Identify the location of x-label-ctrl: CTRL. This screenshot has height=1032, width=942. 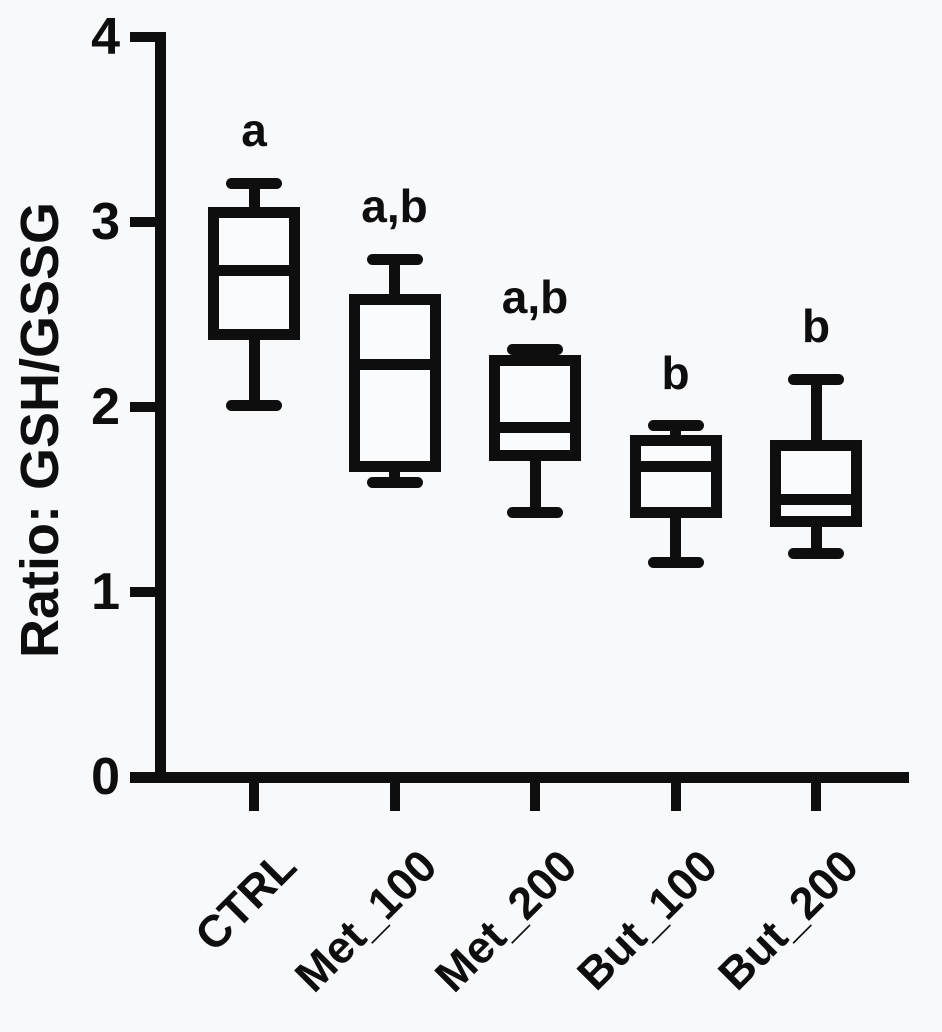
(245, 900).